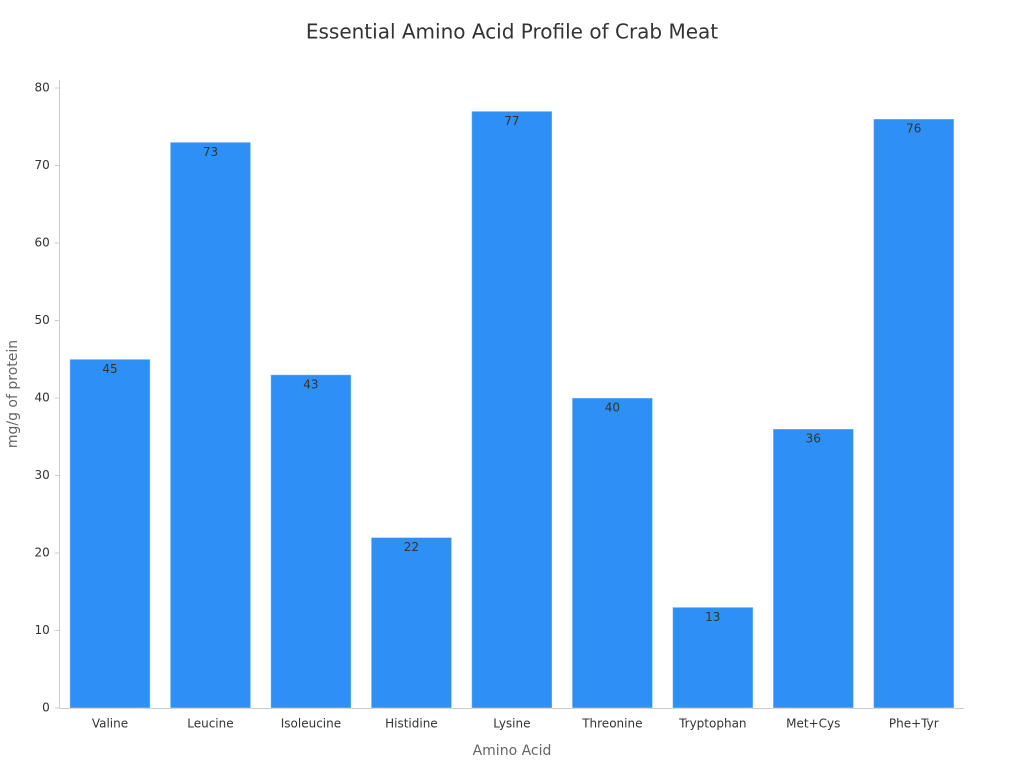 The width and height of the screenshot is (1024, 768). What do you see at coordinates (311, 724) in the screenshot?
I see `x-tick-label: Isoleucine` at bounding box center [311, 724].